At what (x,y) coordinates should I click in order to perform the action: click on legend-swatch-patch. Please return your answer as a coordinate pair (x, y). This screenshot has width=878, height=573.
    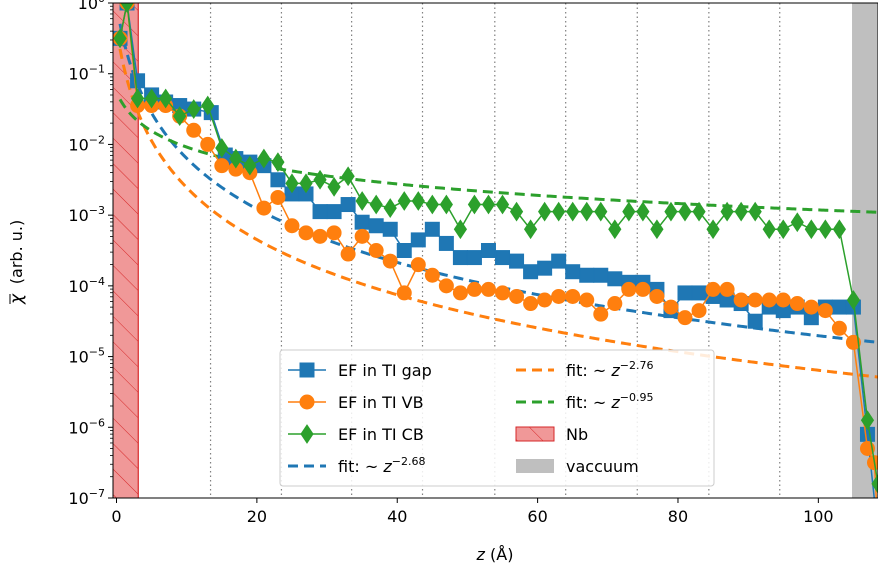
    Looking at the image, I should click on (535, 466).